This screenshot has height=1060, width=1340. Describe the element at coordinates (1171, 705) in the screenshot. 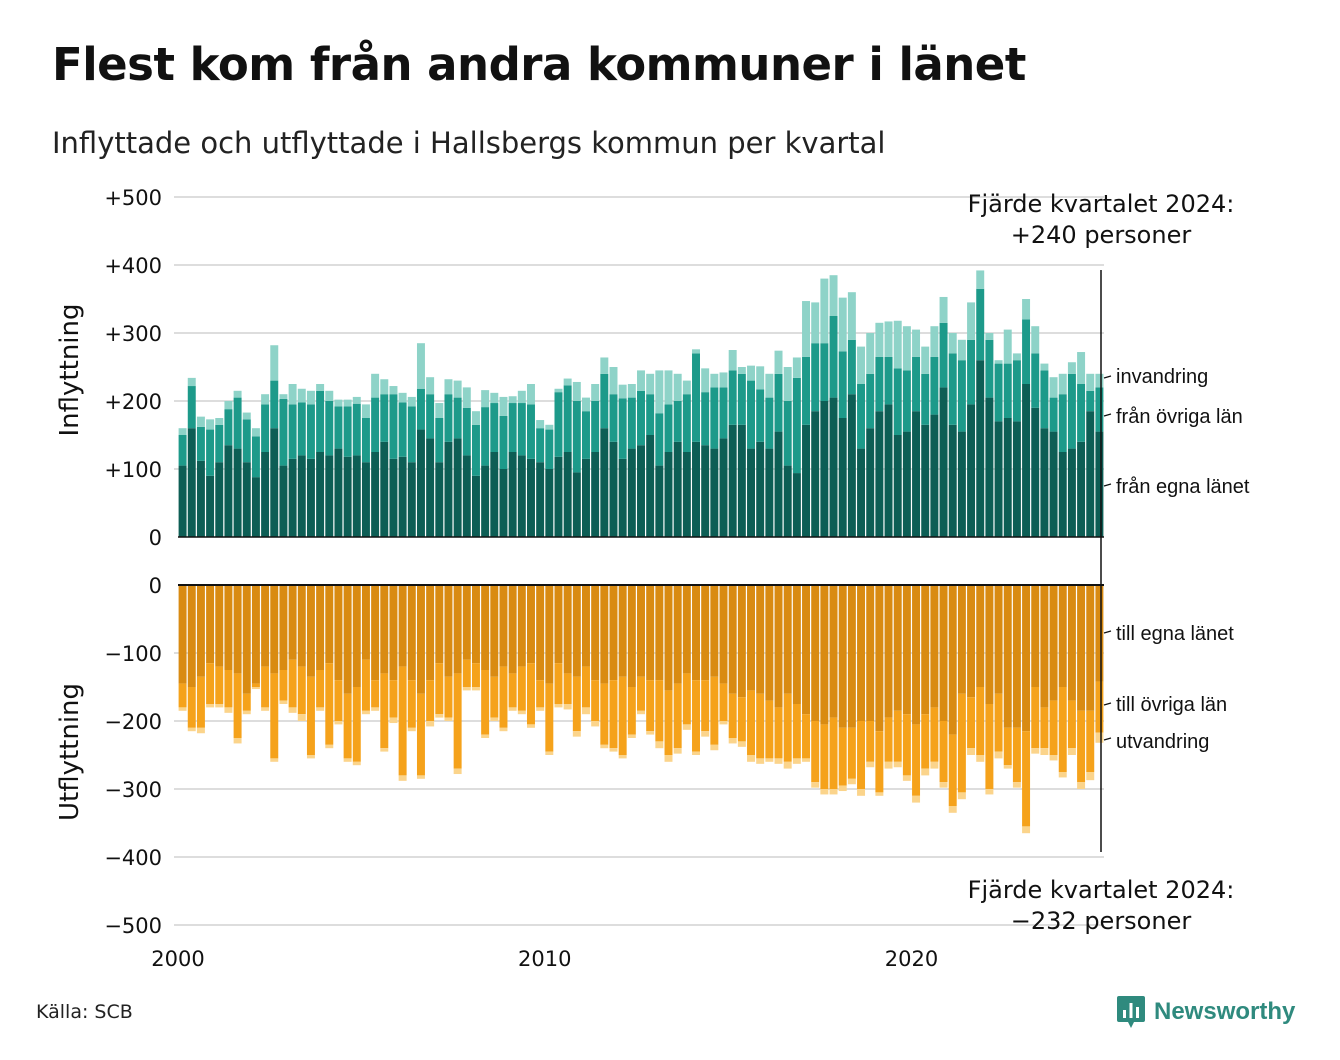

I see `legend-till-ovriga-lan: till övriga län` at that location.